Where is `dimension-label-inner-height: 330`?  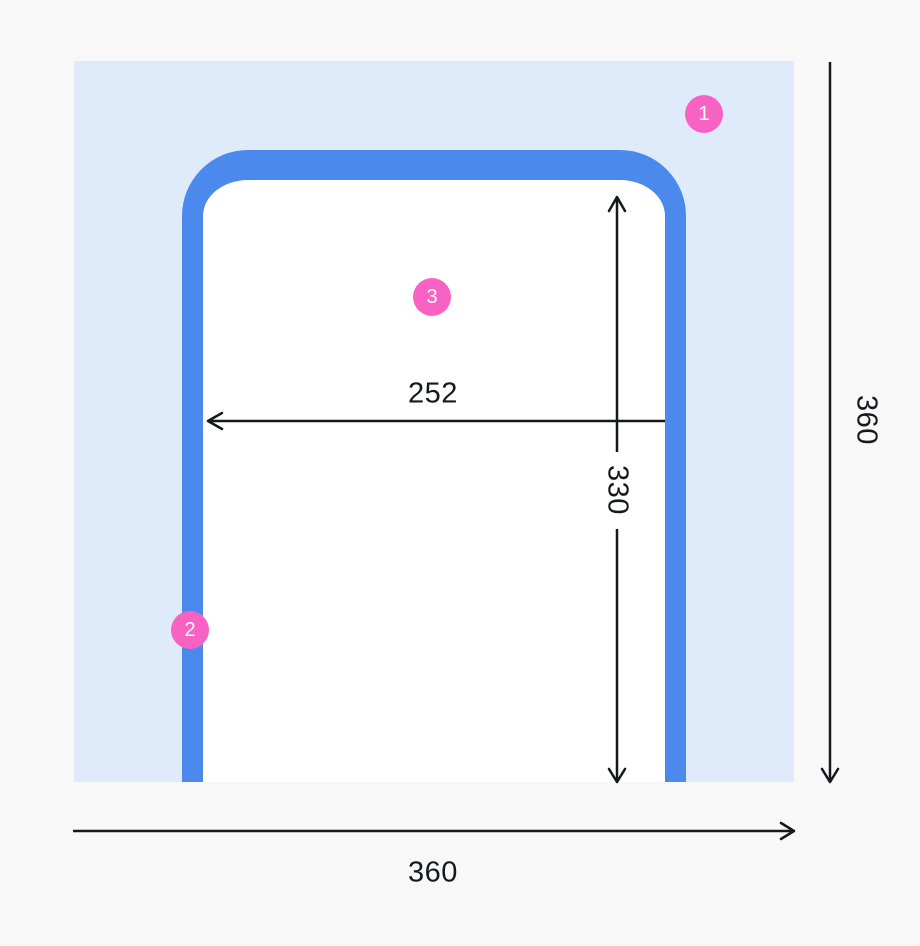
dimension-label-inner-height: 330 is located at coordinates (617, 490).